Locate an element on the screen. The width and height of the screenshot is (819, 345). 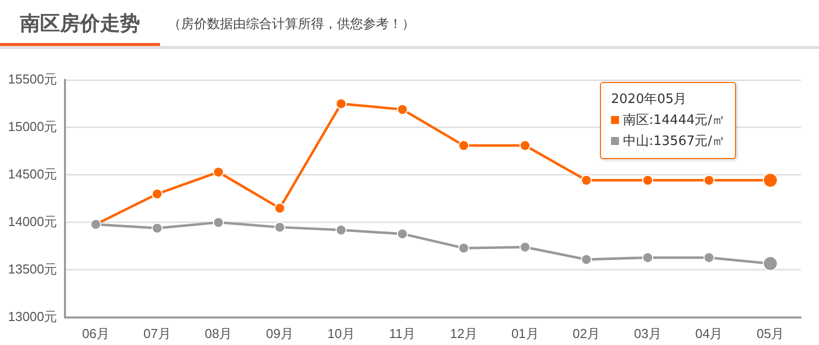
chart-subtitle: （房价数据由综合计算所得，供您参考！） is located at coordinates (291, 24).